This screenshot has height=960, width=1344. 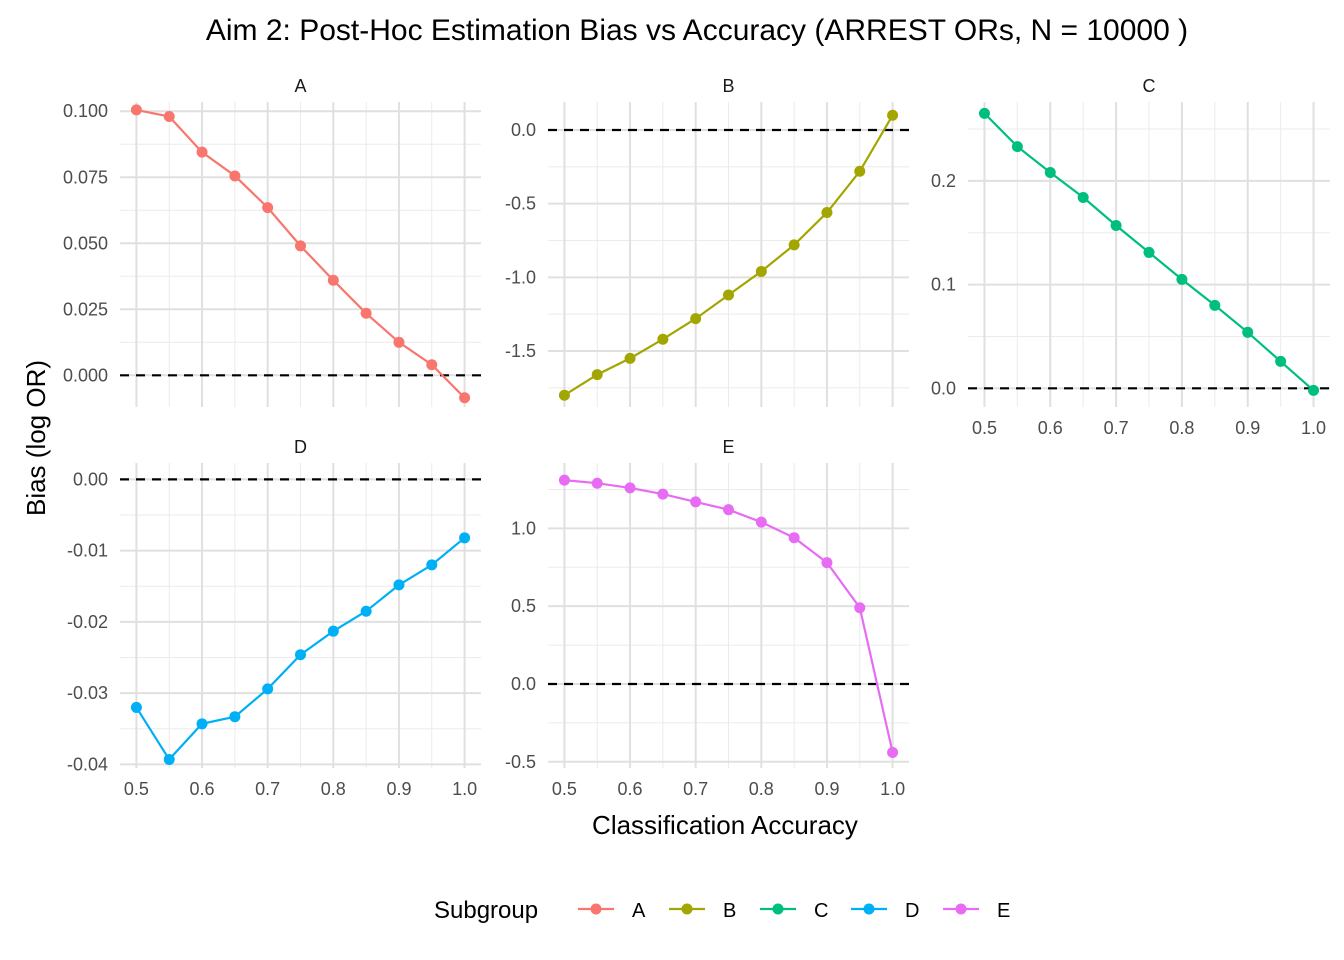 What do you see at coordinates (87, 693) in the screenshot?
I see `y-tick-label: -0.03` at bounding box center [87, 693].